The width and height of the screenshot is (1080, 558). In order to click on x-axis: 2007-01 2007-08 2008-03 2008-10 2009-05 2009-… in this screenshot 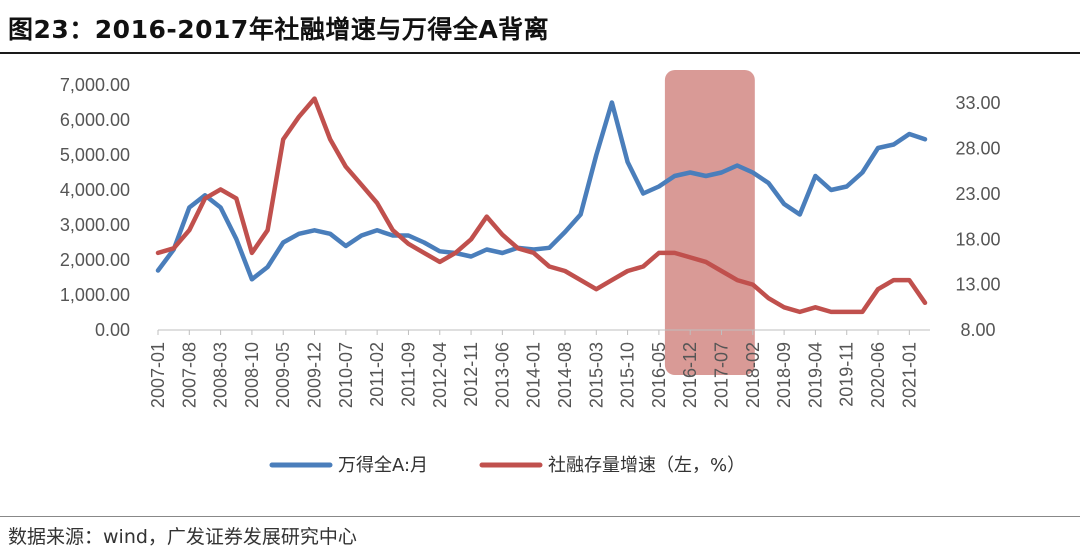, I will do `click(533, 369)`.